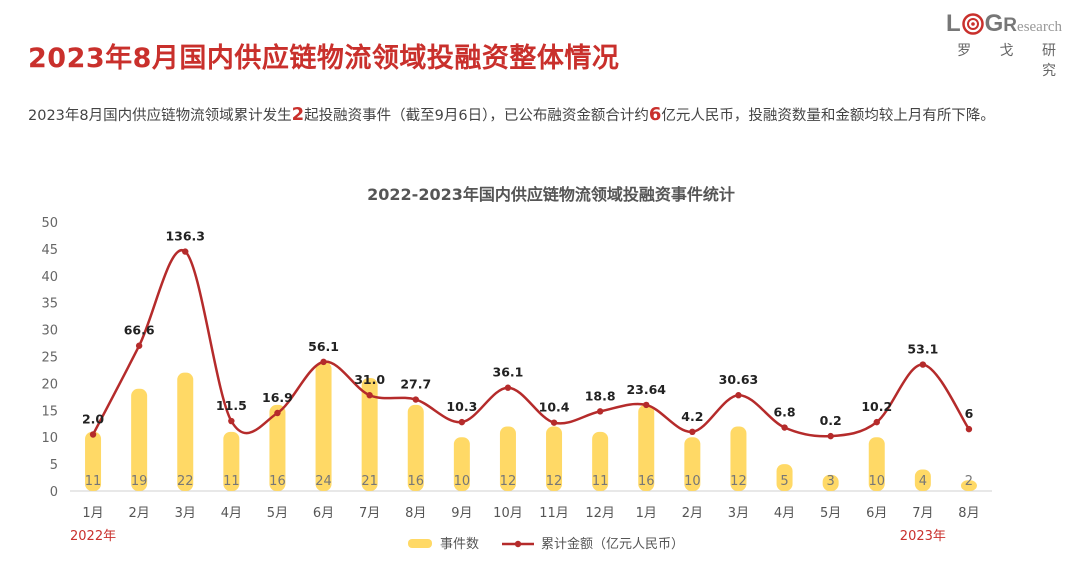 The height and width of the screenshot is (575, 1080). What do you see at coordinates (49, 438) in the screenshot?
I see `y-tick-label: 10` at bounding box center [49, 438].